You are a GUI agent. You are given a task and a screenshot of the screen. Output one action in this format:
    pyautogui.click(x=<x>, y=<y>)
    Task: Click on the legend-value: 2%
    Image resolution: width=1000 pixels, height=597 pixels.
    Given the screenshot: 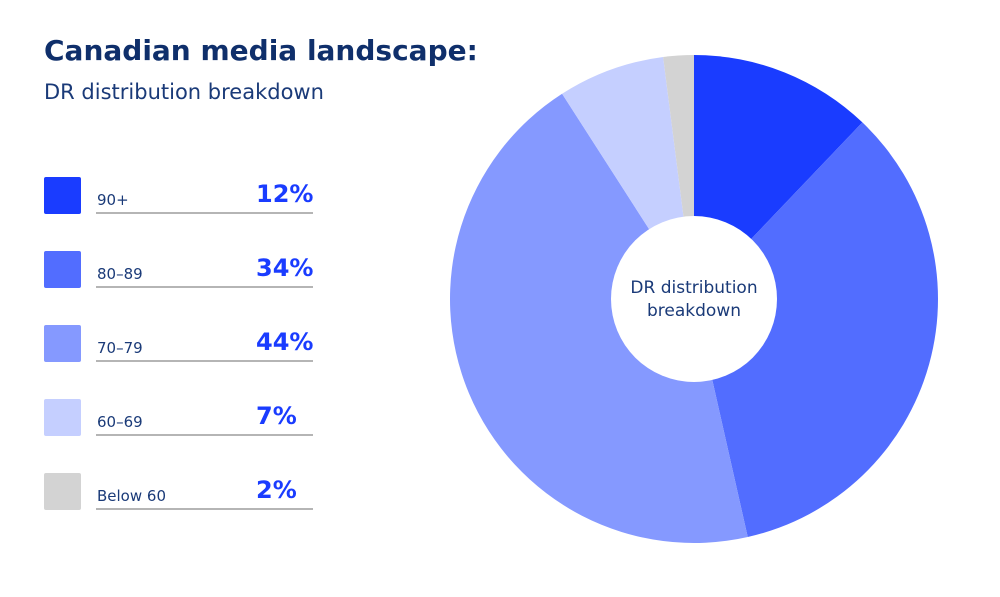 What is the action you would take?
    pyautogui.click(x=276, y=490)
    